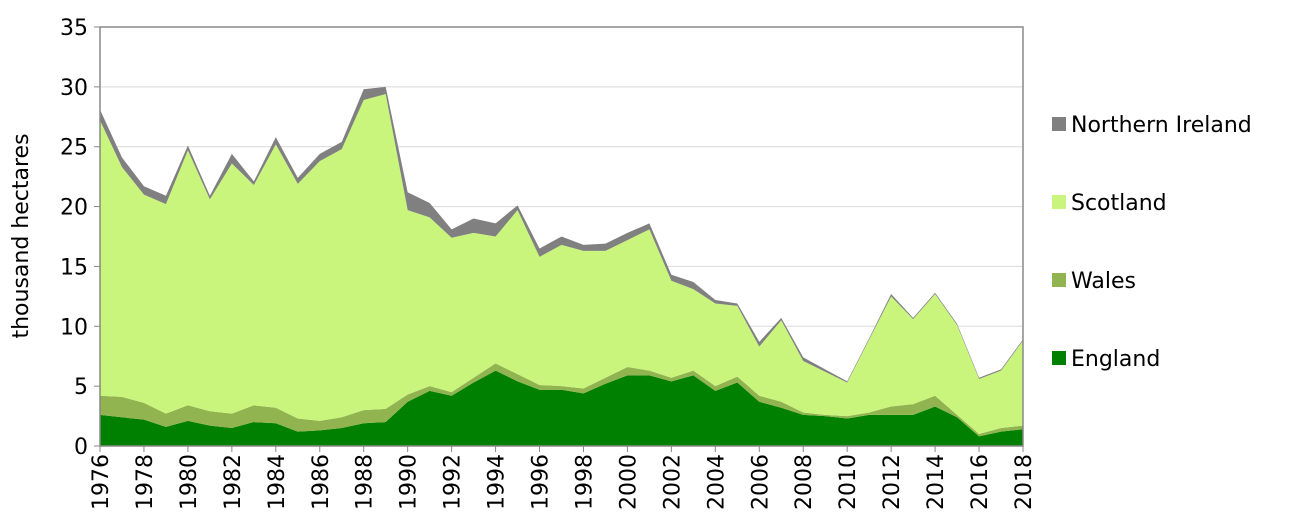 The image size is (1296, 530). What do you see at coordinates (892, 482) in the screenshot?
I see `x-tick-label: 2012` at bounding box center [892, 482].